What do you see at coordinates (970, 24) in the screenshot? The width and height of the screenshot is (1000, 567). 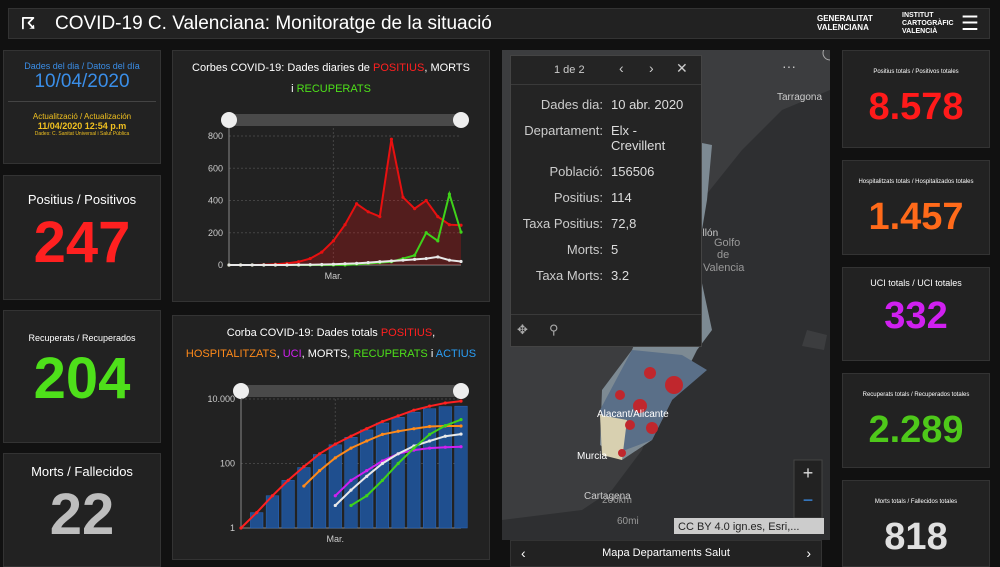 I see `menu-button: ☰` at bounding box center [970, 24].